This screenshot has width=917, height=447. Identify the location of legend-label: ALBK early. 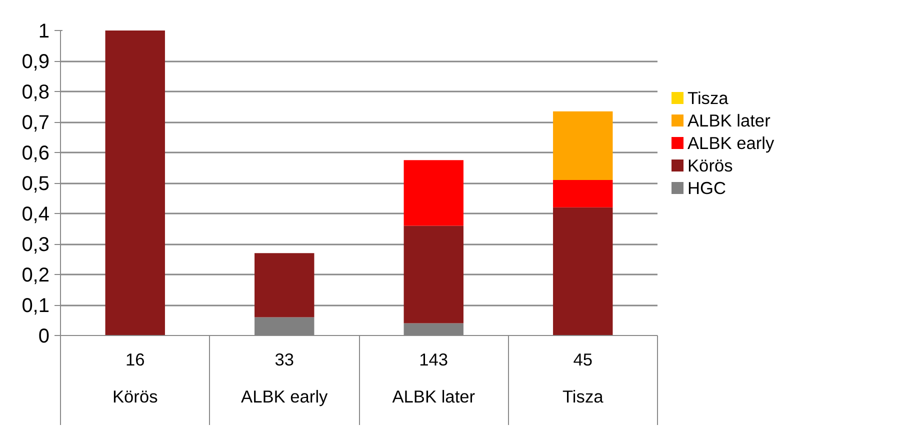
(731, 143).